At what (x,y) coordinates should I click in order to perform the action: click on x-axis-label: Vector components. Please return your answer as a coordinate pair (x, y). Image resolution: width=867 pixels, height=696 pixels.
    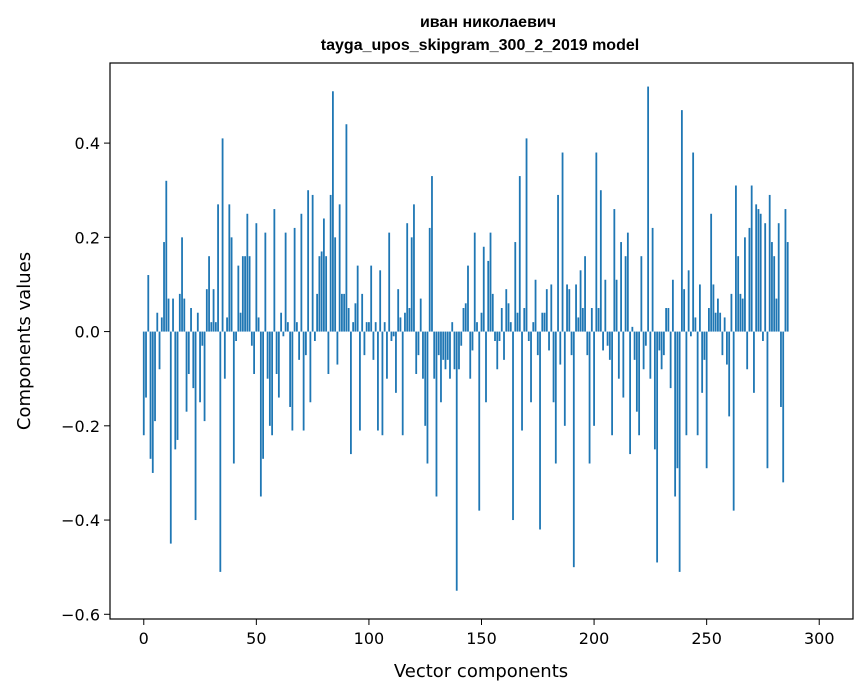
    Looking at the image, I should click on (481, 671).